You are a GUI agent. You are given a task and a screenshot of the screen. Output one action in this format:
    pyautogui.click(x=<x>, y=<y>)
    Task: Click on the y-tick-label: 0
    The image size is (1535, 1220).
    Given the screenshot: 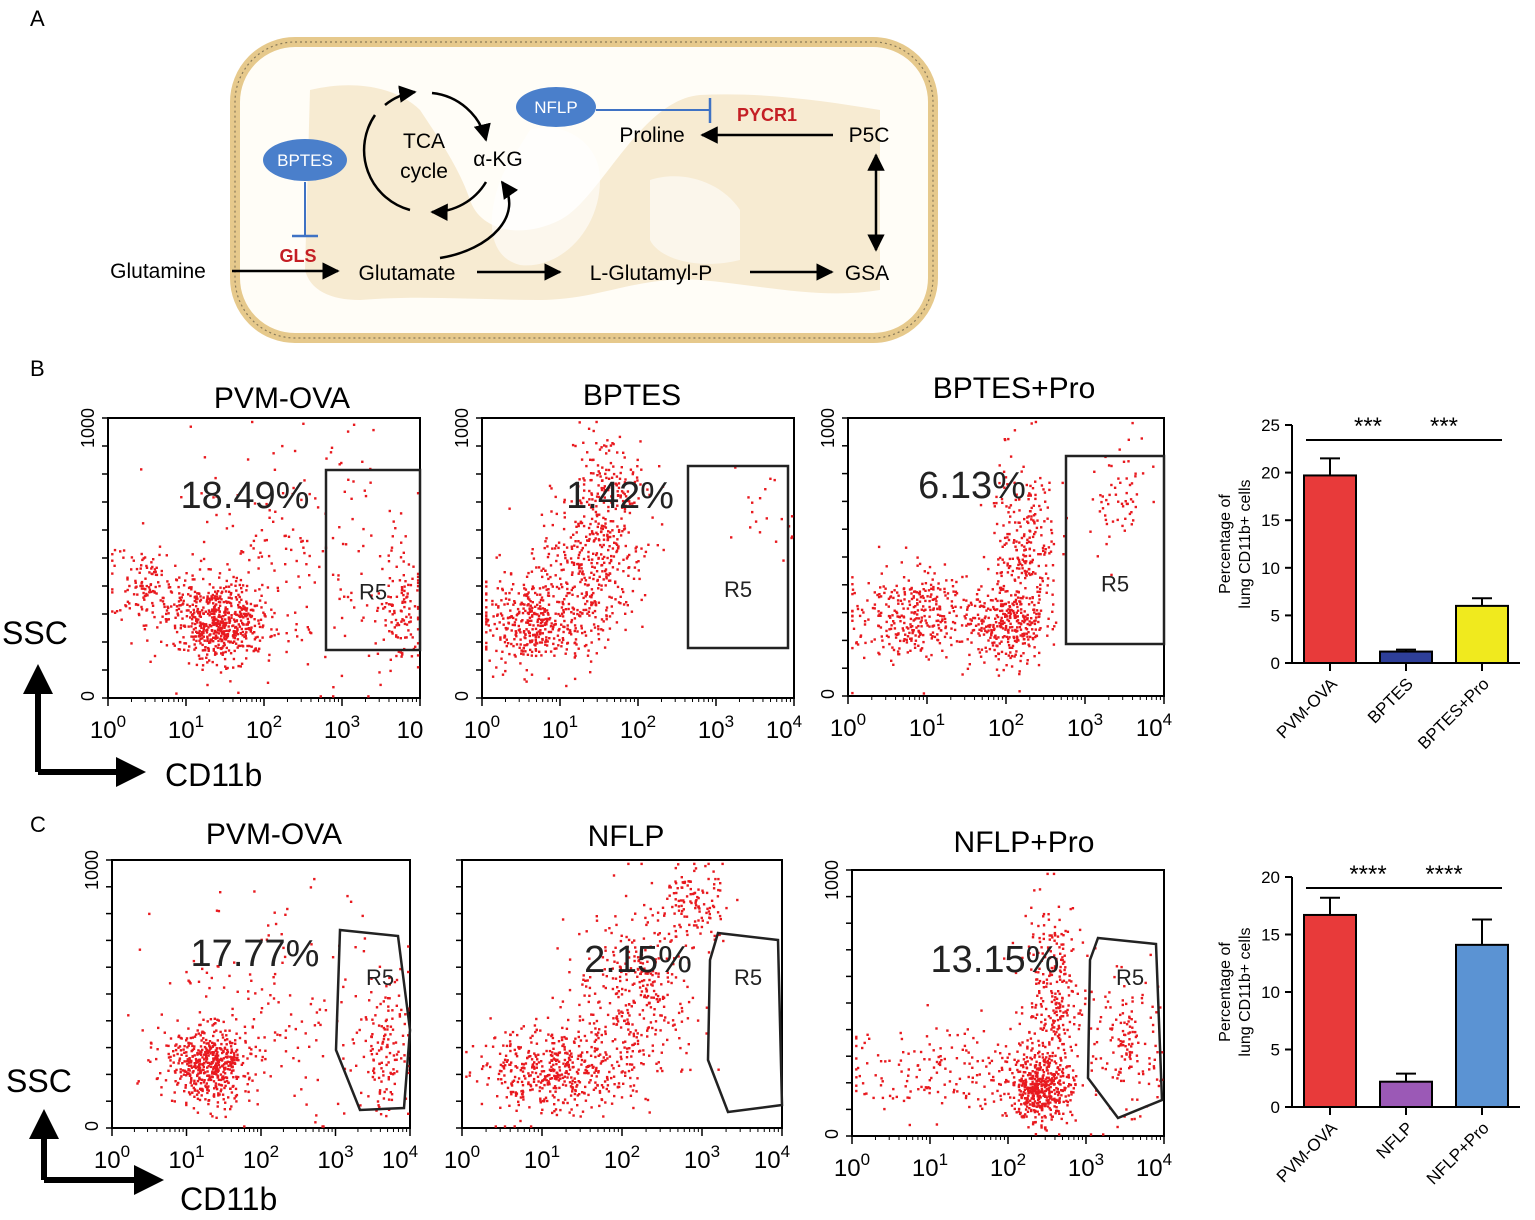 What is the action you would take?
    pyautogui.click(x=88, y=696)
    